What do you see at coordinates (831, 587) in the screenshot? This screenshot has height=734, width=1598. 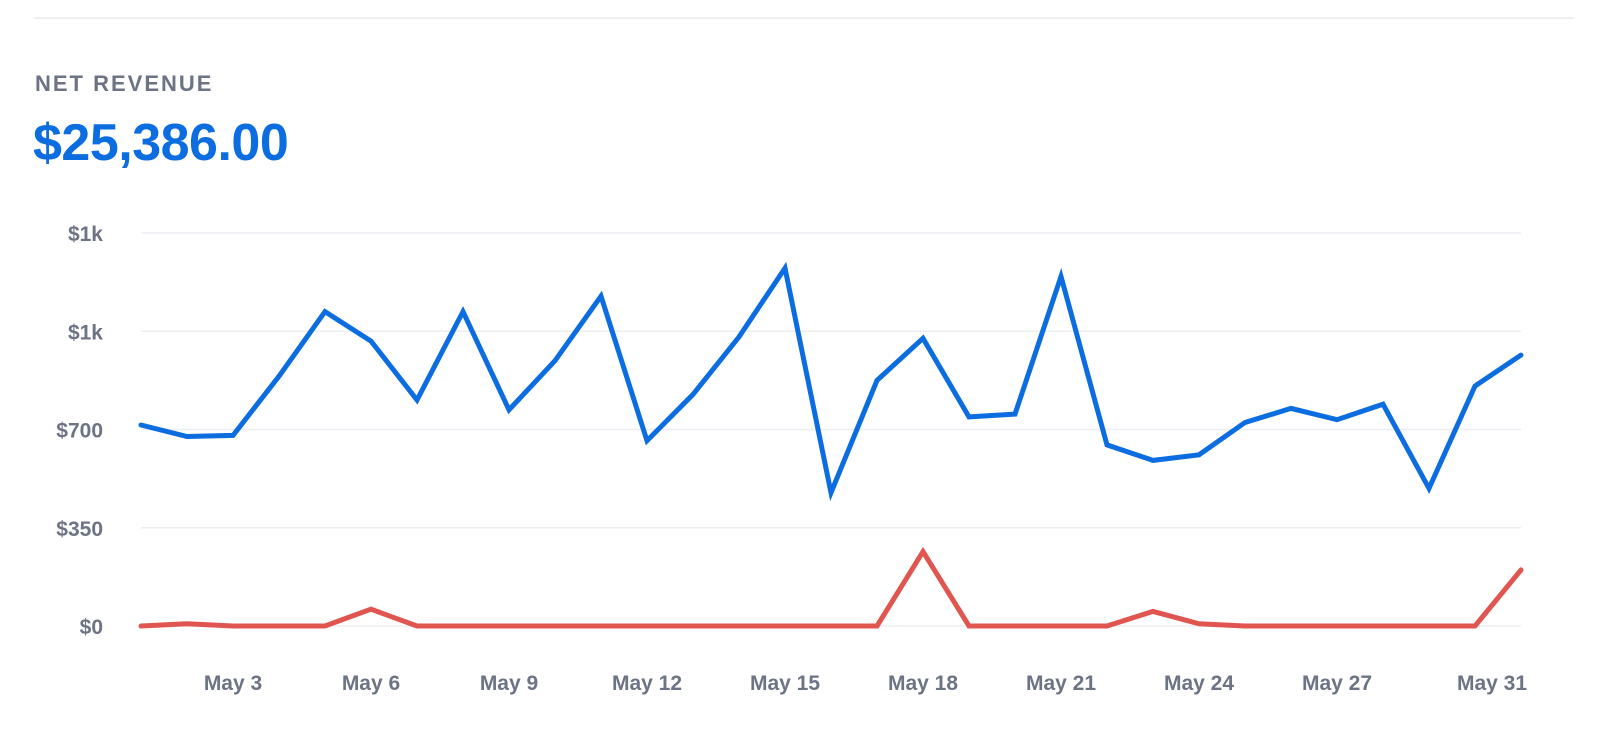 I see `series-line-refunds` at bounding box center [831, 587].